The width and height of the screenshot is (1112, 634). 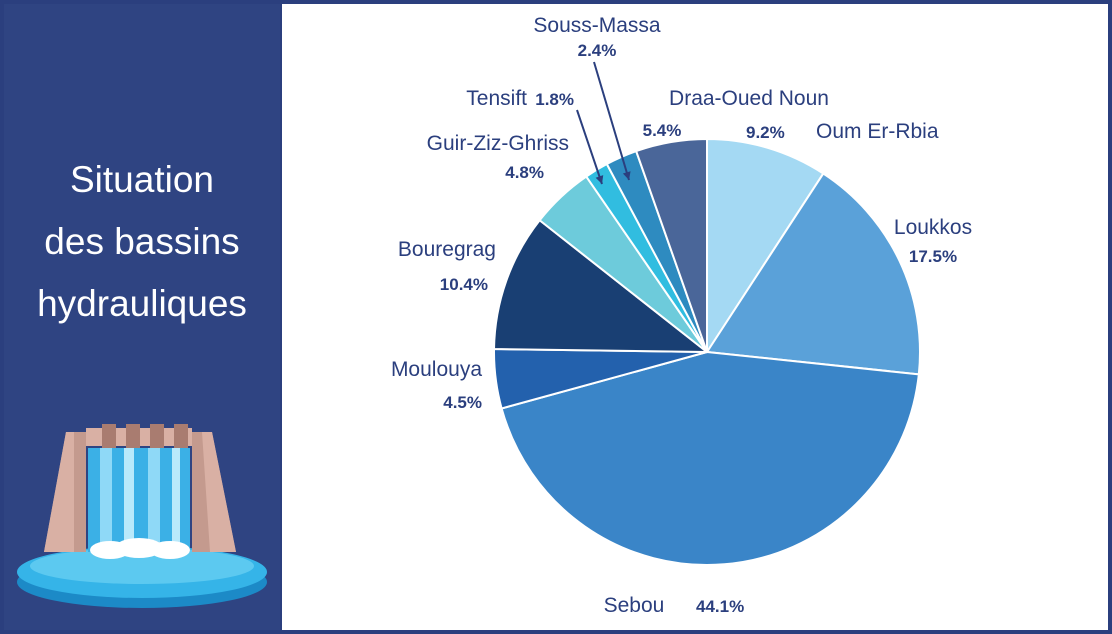 I want to click on slice-label-tensift: Tensift, so click(x=496, y=98).